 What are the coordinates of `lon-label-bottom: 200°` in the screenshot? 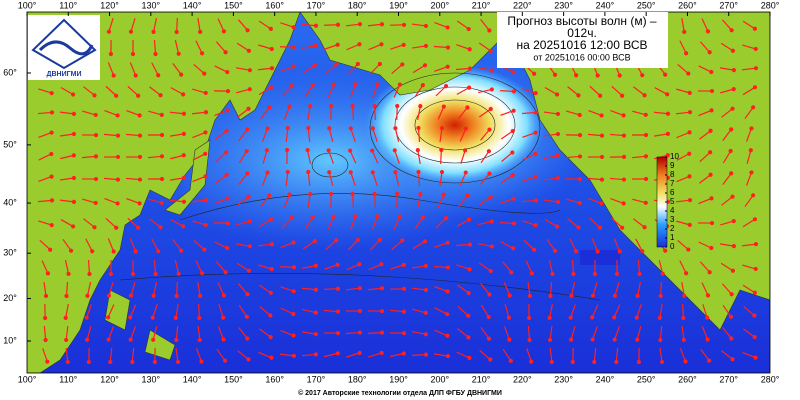 It's located at (439, 379).